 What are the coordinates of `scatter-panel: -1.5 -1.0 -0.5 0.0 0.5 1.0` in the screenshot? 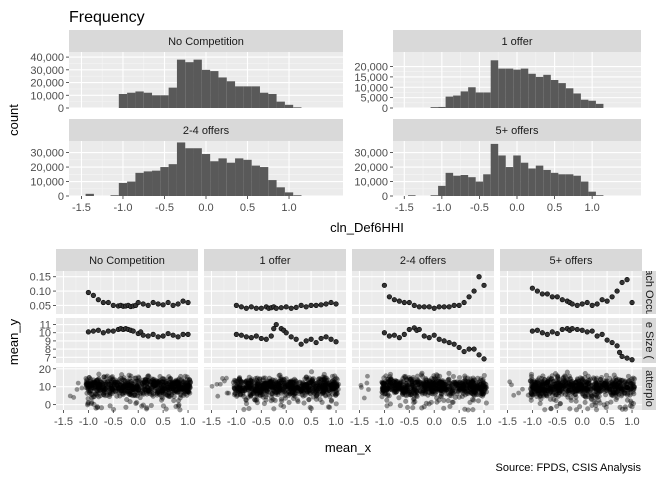 It's located at (570, 397).